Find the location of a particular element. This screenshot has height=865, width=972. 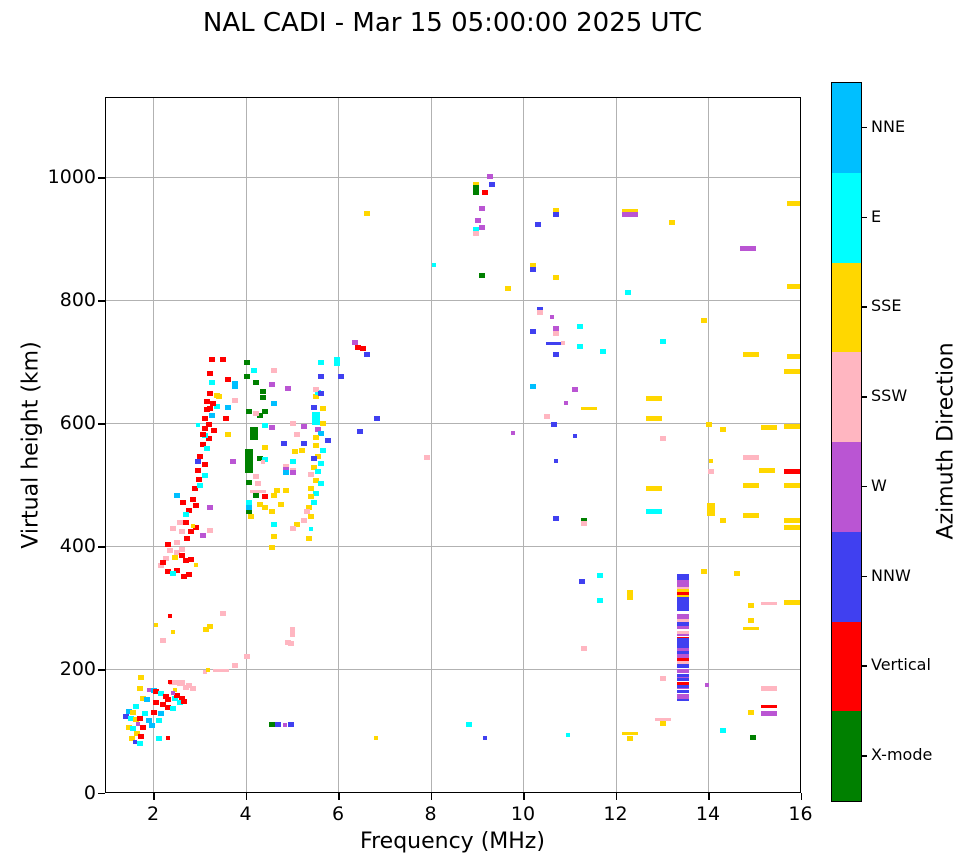

colorbar-label-nne: NNE is located at coordinates (888, 126).